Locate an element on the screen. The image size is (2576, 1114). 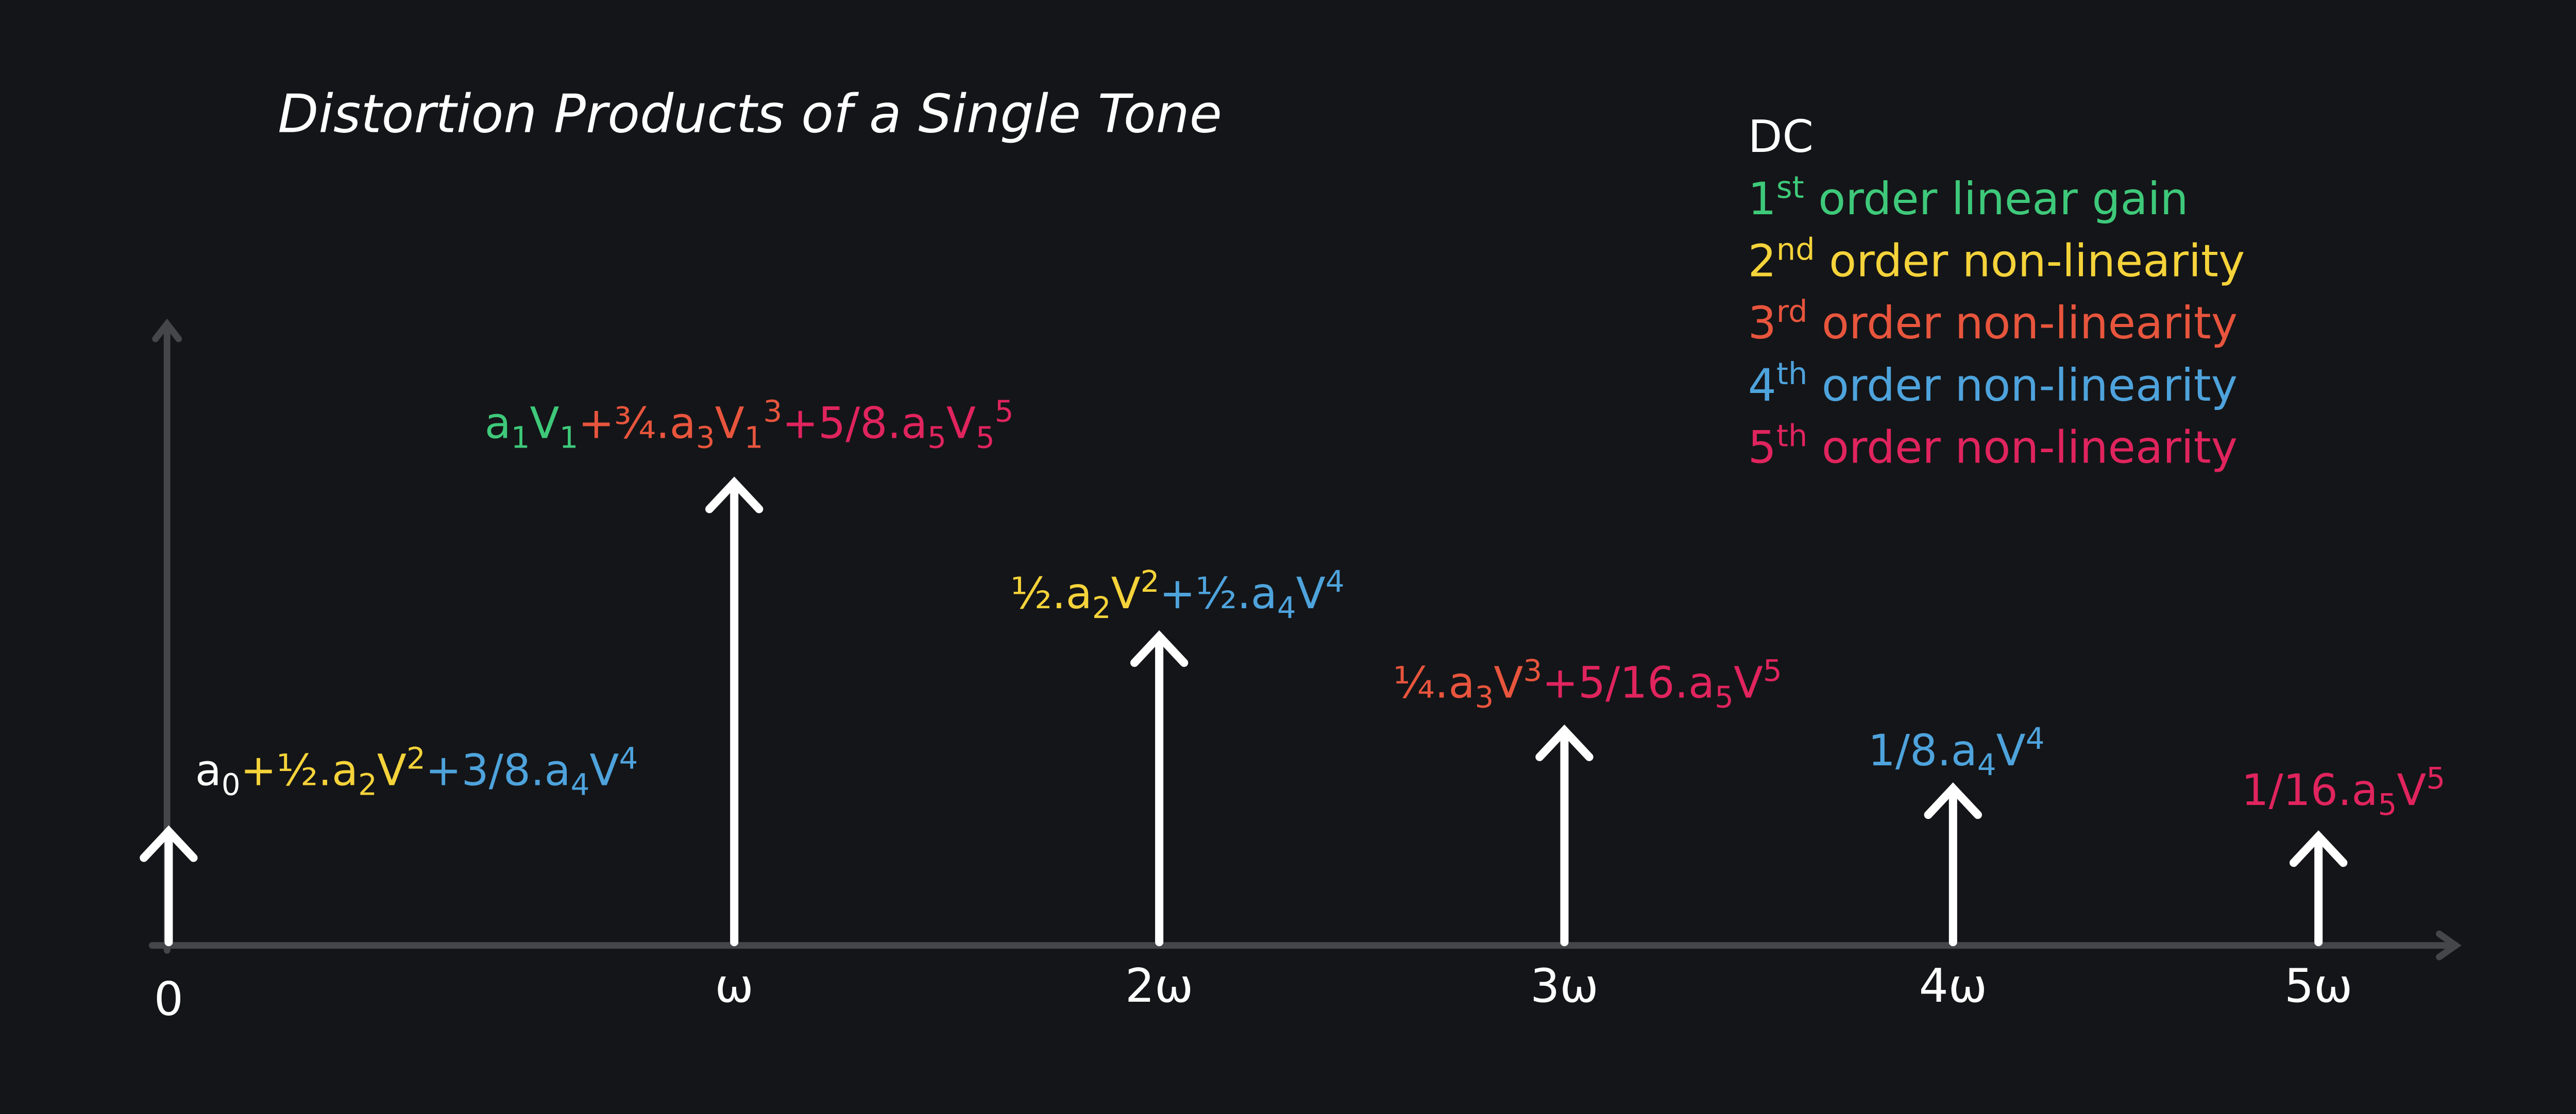
x-axis-arrow is located at coordinates (2449, 945).